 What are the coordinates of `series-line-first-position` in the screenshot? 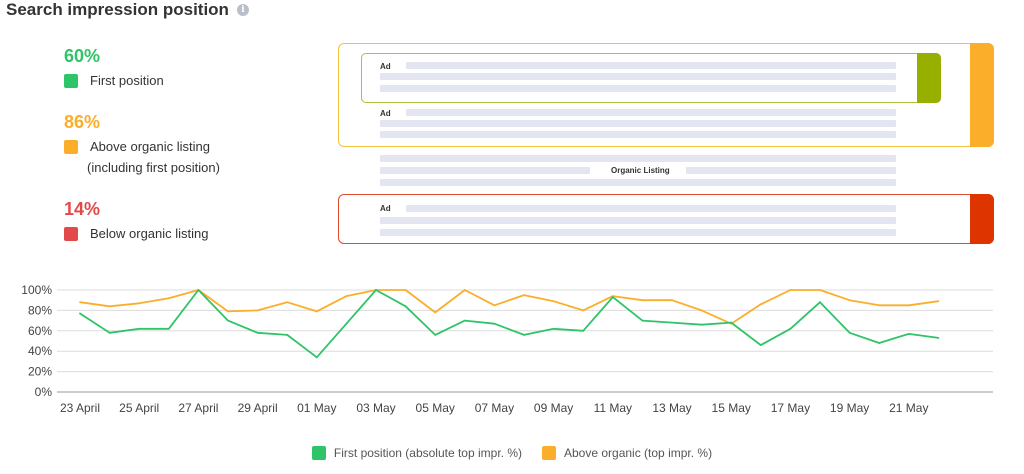 It's located at (509, 324).